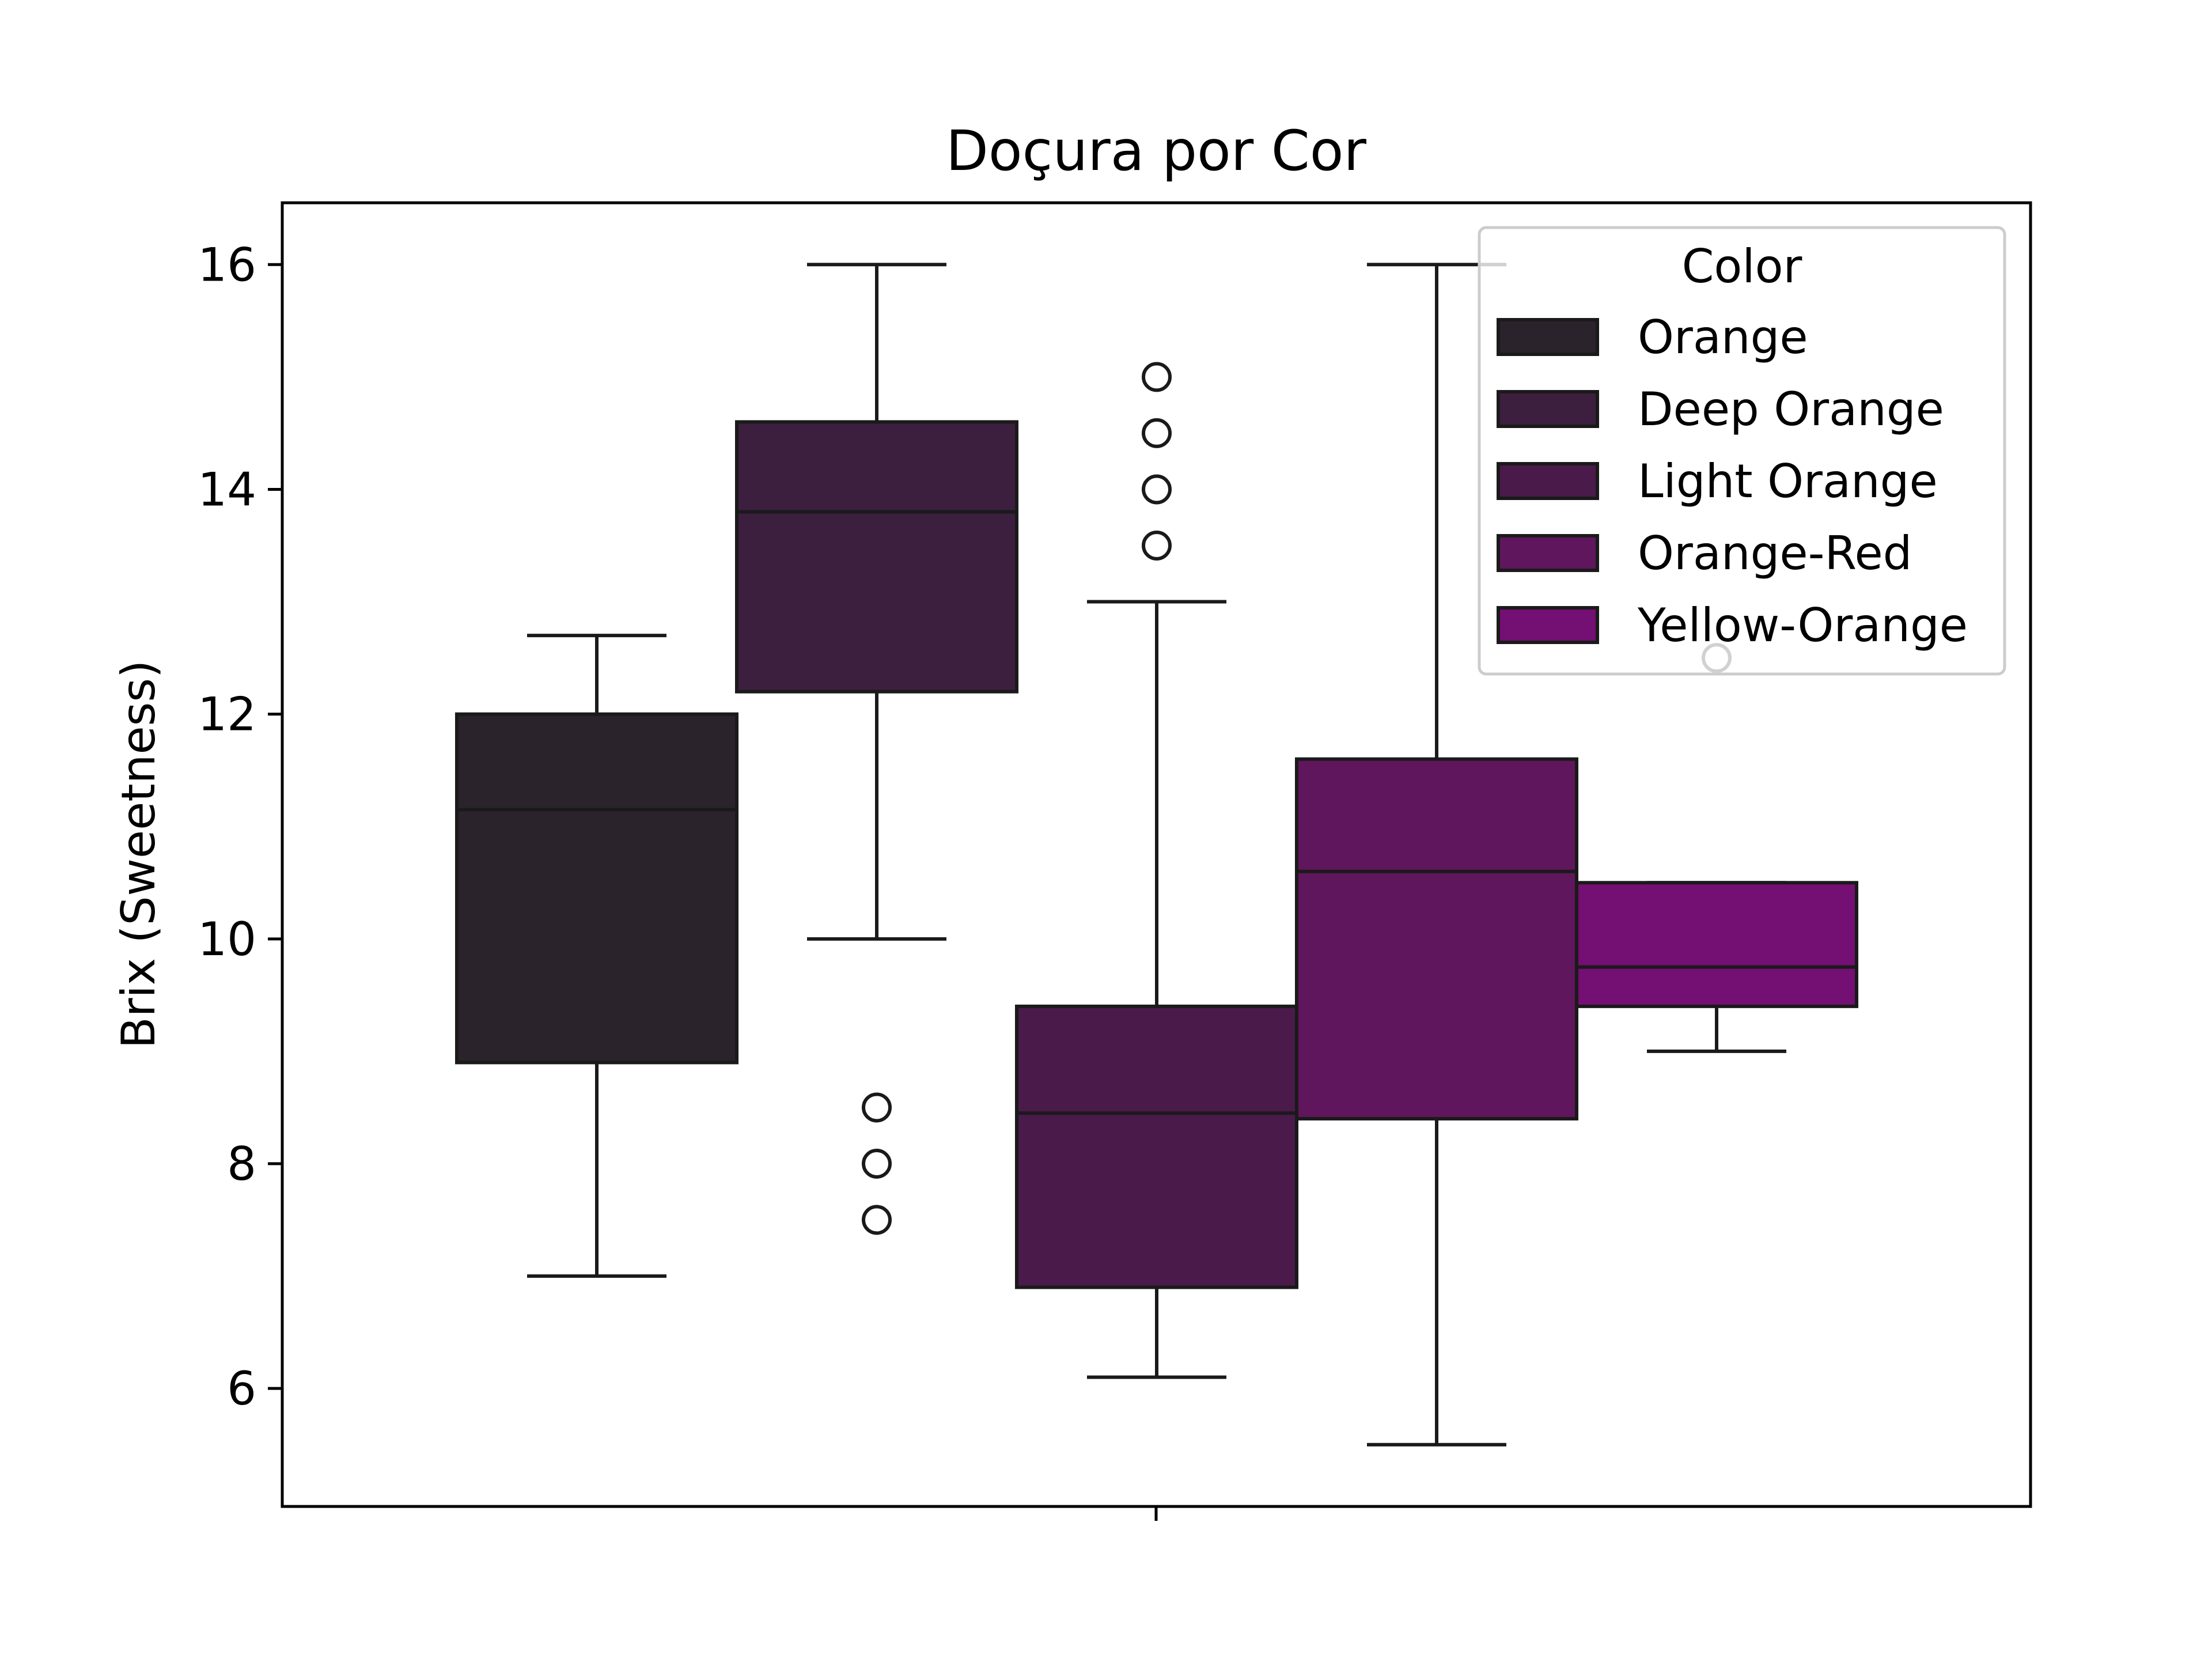 This screenshot has width=2212, height=1662. I want to click on legend-label: Light Orange, so click(1788, 481).